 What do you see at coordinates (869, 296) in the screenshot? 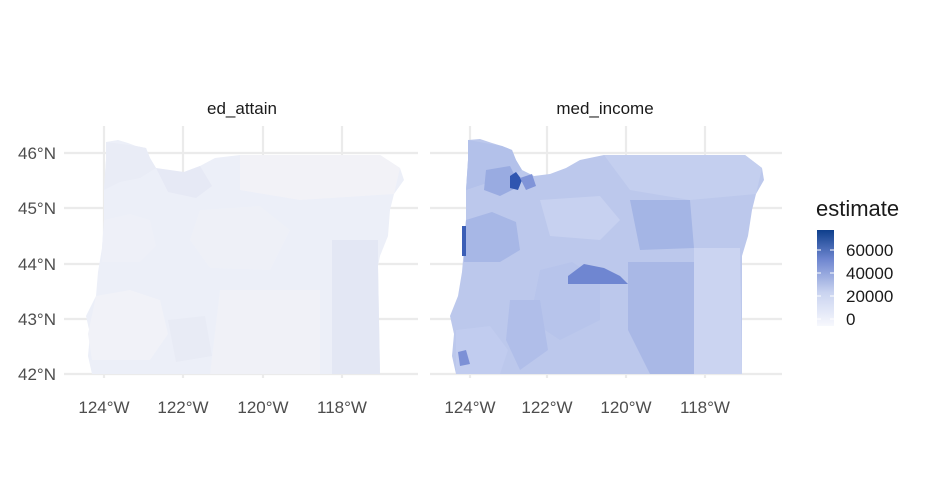
I see `legend-label: 20000` at bounding box center [869, 296].